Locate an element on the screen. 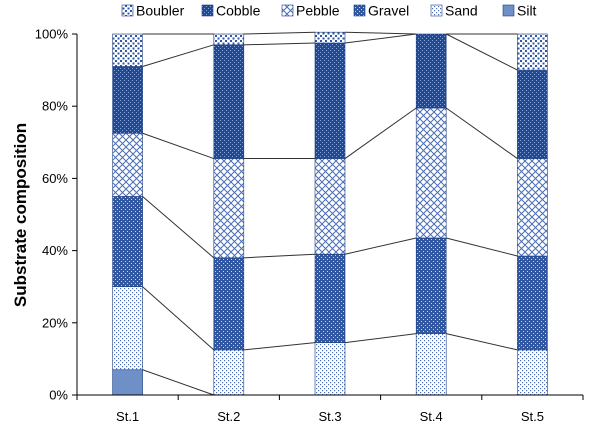  x-tick-label: St.3 is located at coordinates (329, 416).